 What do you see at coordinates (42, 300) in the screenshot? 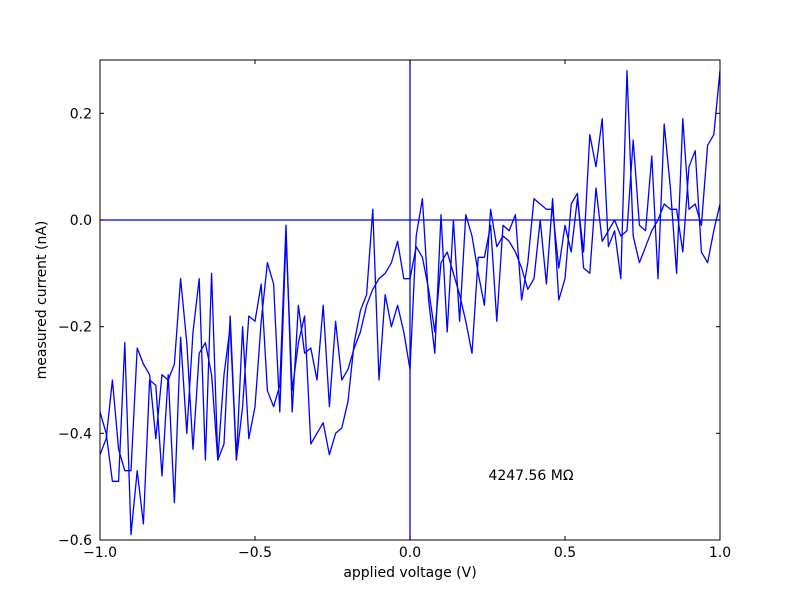
I see `y-axis-label: measured current (nA)` at bounding box center [42, 300].